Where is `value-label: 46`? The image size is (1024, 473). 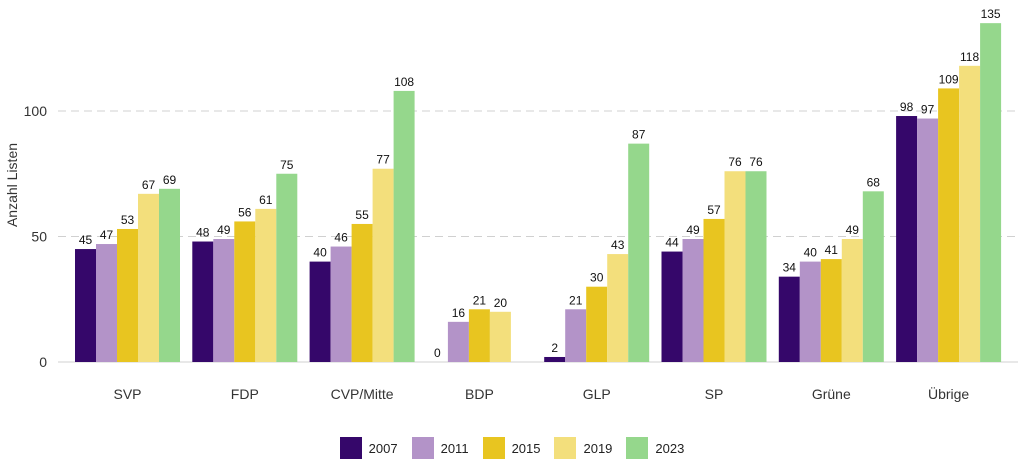
value-label: 46 is located at coordinates (341, 238).